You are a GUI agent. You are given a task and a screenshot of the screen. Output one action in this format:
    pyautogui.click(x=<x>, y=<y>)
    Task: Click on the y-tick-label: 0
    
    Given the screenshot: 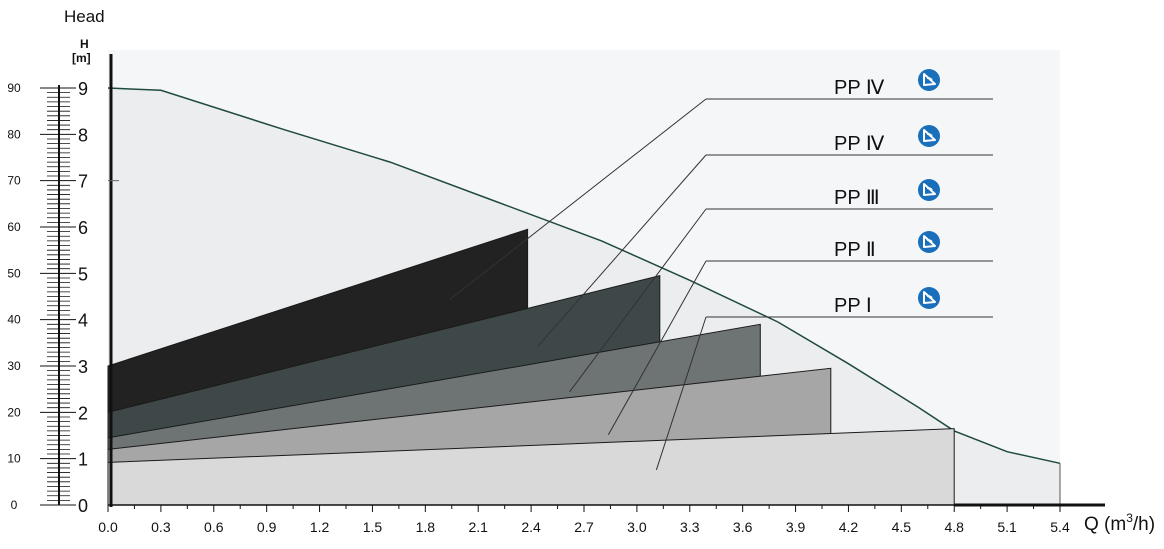 What is the action you would take?
    pyautogui.click(x=83, y=506)
    